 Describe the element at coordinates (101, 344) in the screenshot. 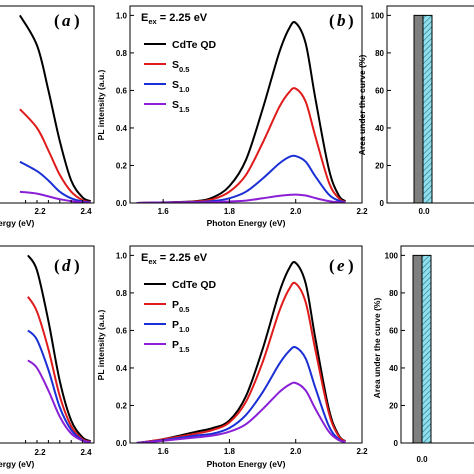

I see `panel-e-ylabel: PL intensity (a.u.)` at that location.